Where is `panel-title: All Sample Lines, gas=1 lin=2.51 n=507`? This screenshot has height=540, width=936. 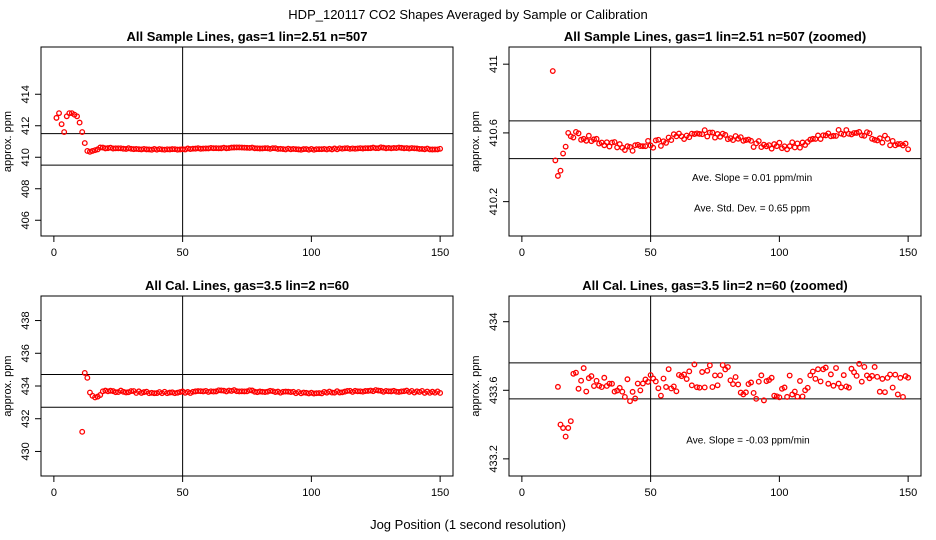
panel-title: All Sample Lines, gas=1 lin=2.51 n=507 is located at coordinates (247, 36).